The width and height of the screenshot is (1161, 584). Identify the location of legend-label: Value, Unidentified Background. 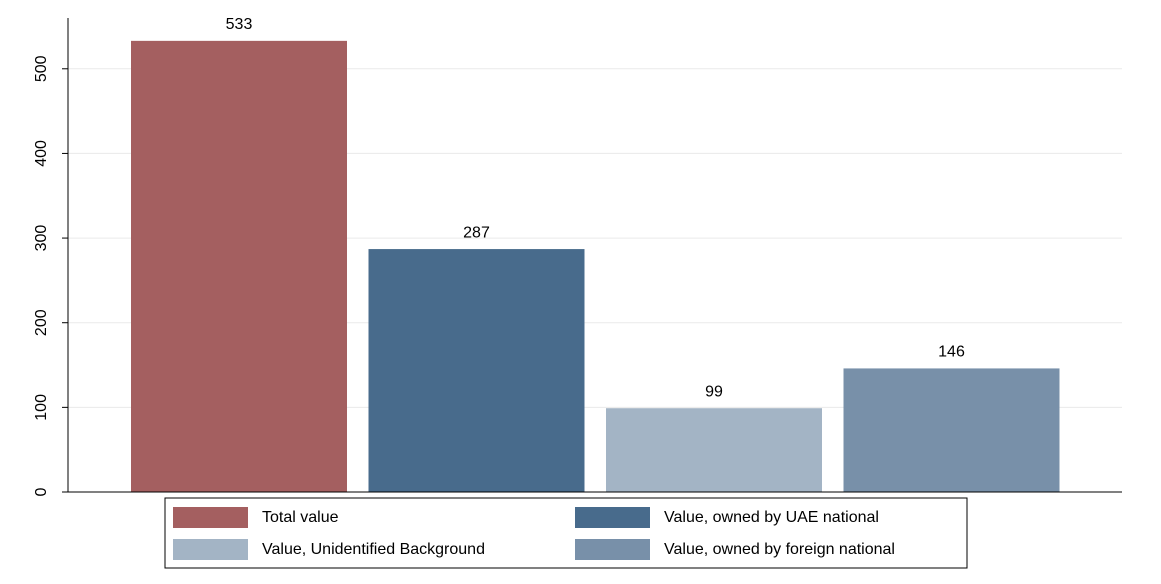
(373, 549).